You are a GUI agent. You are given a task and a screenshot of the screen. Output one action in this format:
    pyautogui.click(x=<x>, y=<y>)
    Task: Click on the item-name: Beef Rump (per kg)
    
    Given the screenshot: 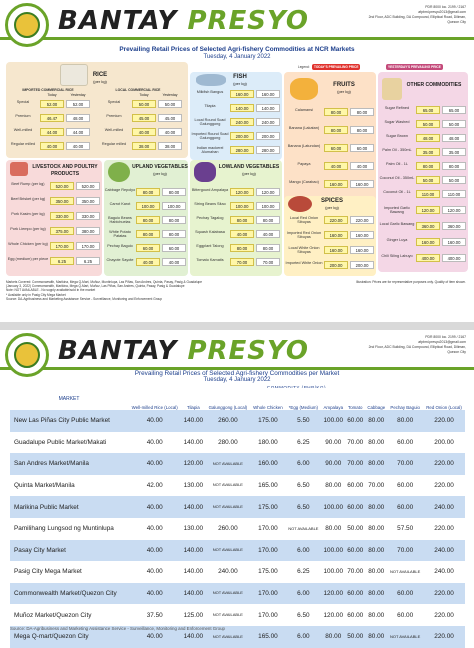 What is the action you would take?
    pyautogui.click(x=28, y=184)
    